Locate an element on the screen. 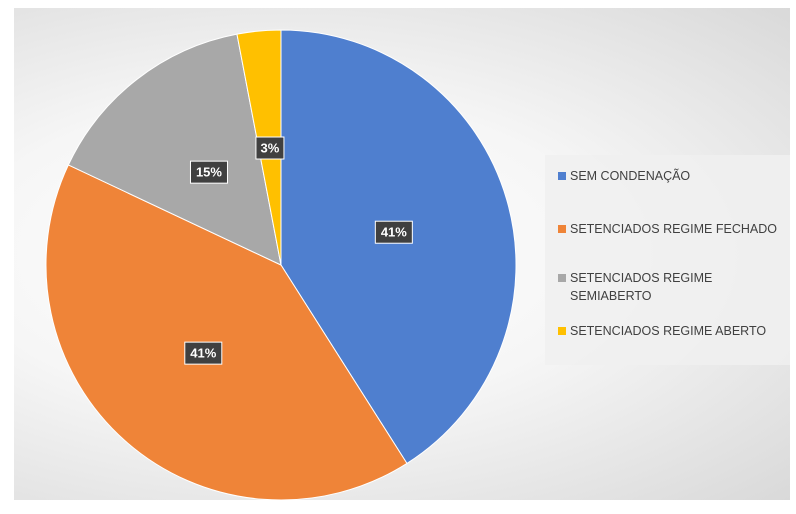 This screenshot has height=514, width=796. legend-item: SETENCIADOS REGIME ABERTO is located at coordinates (674, 331).